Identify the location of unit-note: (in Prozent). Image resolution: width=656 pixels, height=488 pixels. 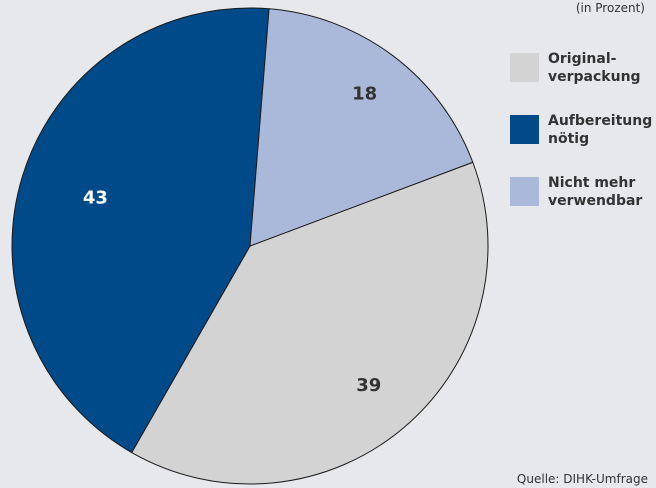
(610, 8).